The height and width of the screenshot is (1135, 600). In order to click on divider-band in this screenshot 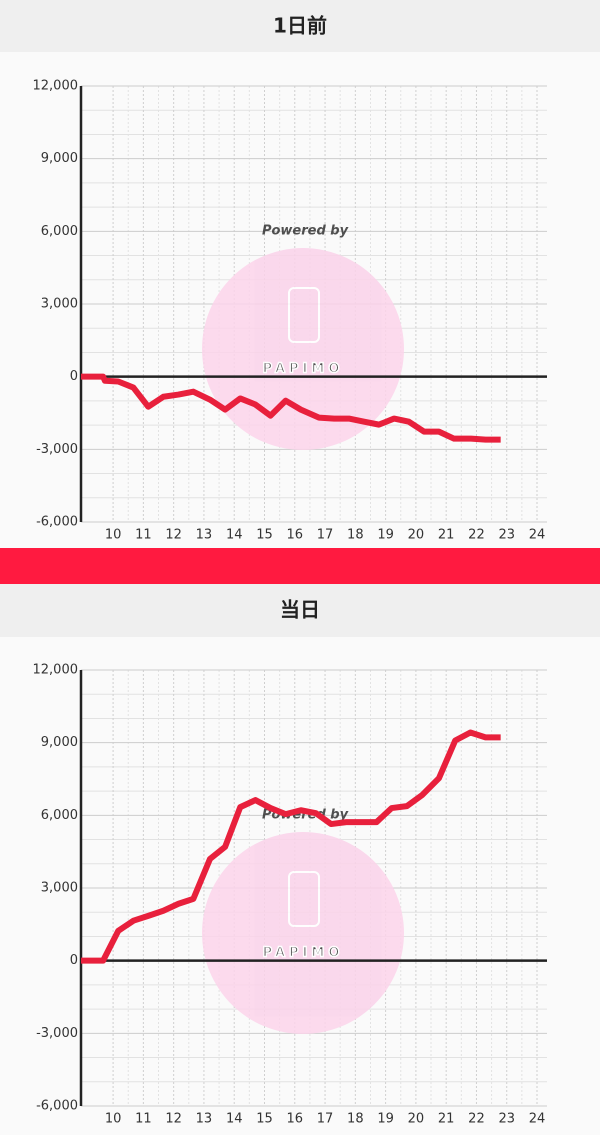, I will do `click(300, 566)`.